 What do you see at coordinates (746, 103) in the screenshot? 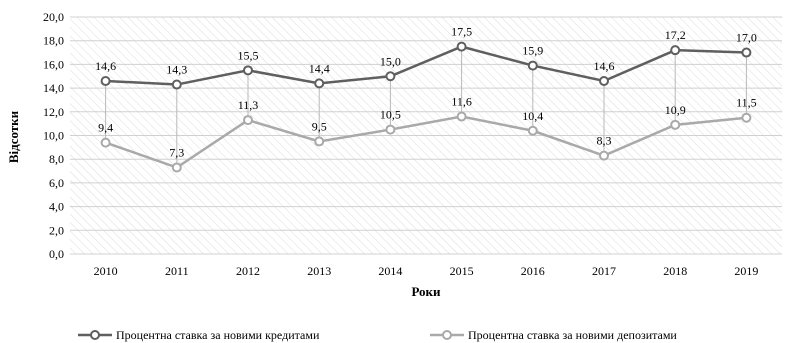
I see `data-label: 11,5` at bounding box center [746, 103].